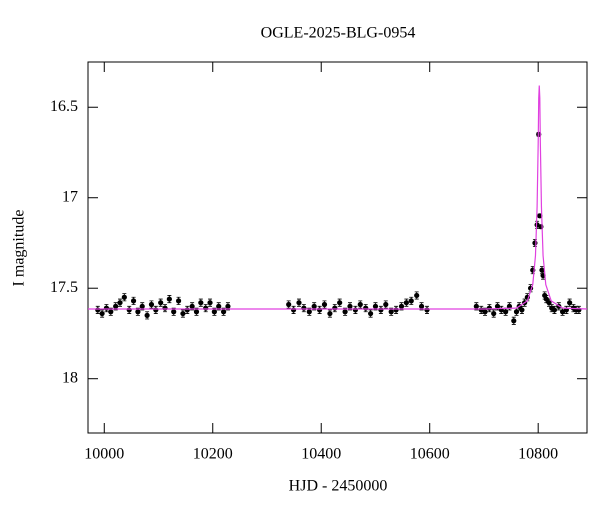 Image resolution: width=600 pixels, height=512 pixels. What do you see at coordinates (338, 486) in the screenshot?
I see `x-axis-label: HJD - 2450000` at bounding box center [338, 486].